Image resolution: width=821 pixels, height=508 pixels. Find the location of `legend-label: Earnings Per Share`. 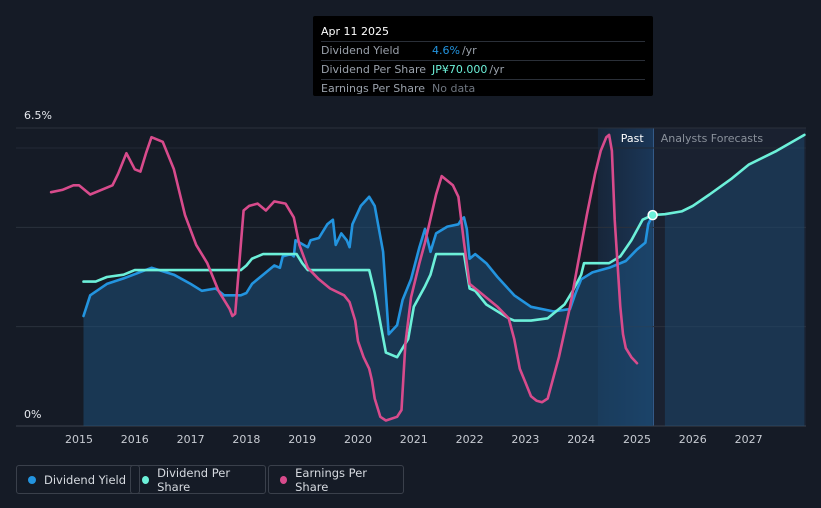

legend-label: Earnings Per Share is located at coordinates (331, 479).